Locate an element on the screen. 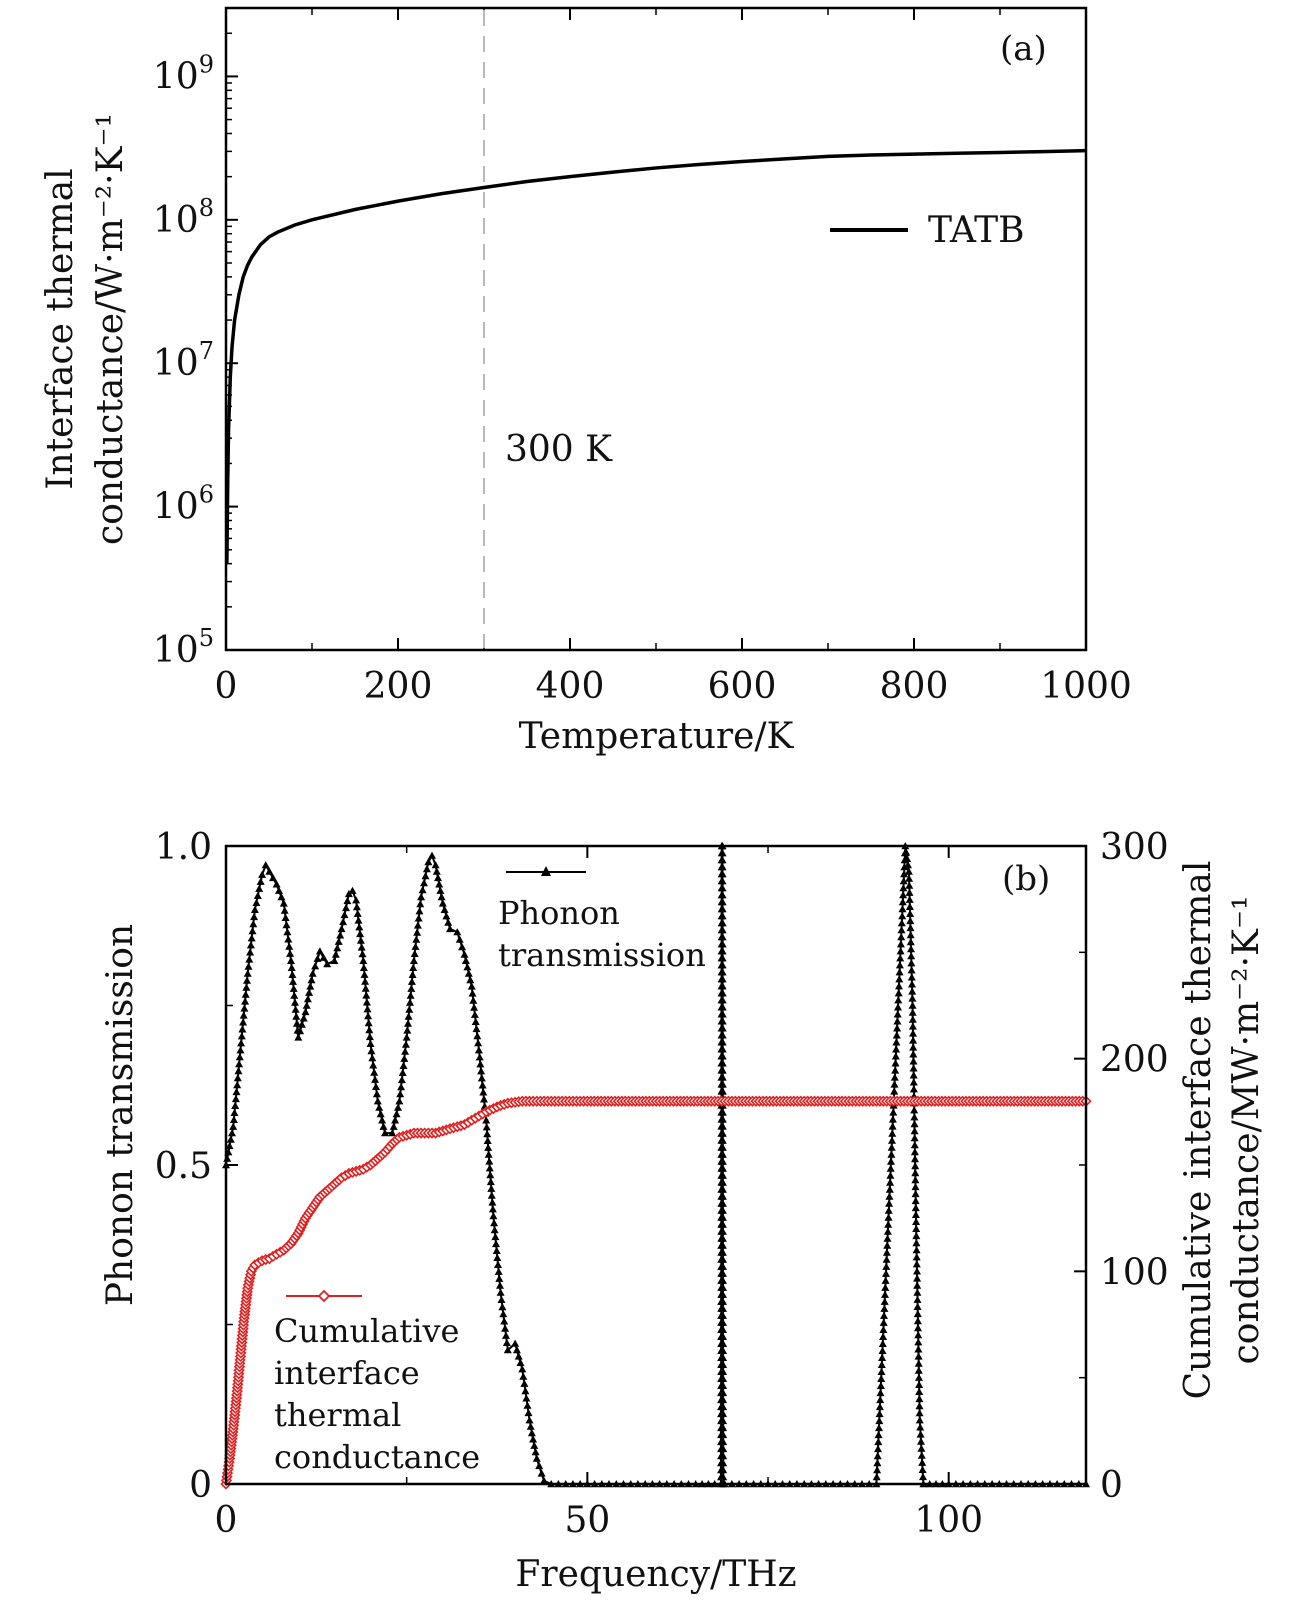  x-tick-label: 800 is located at coordinates (914, 686).